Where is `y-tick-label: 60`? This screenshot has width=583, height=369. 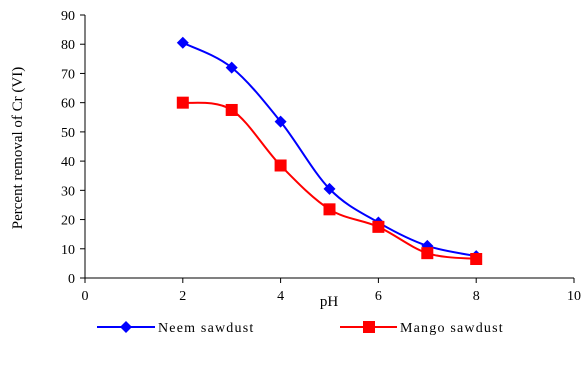 y-tick-label: 60 is located at coordinates (68, 104).